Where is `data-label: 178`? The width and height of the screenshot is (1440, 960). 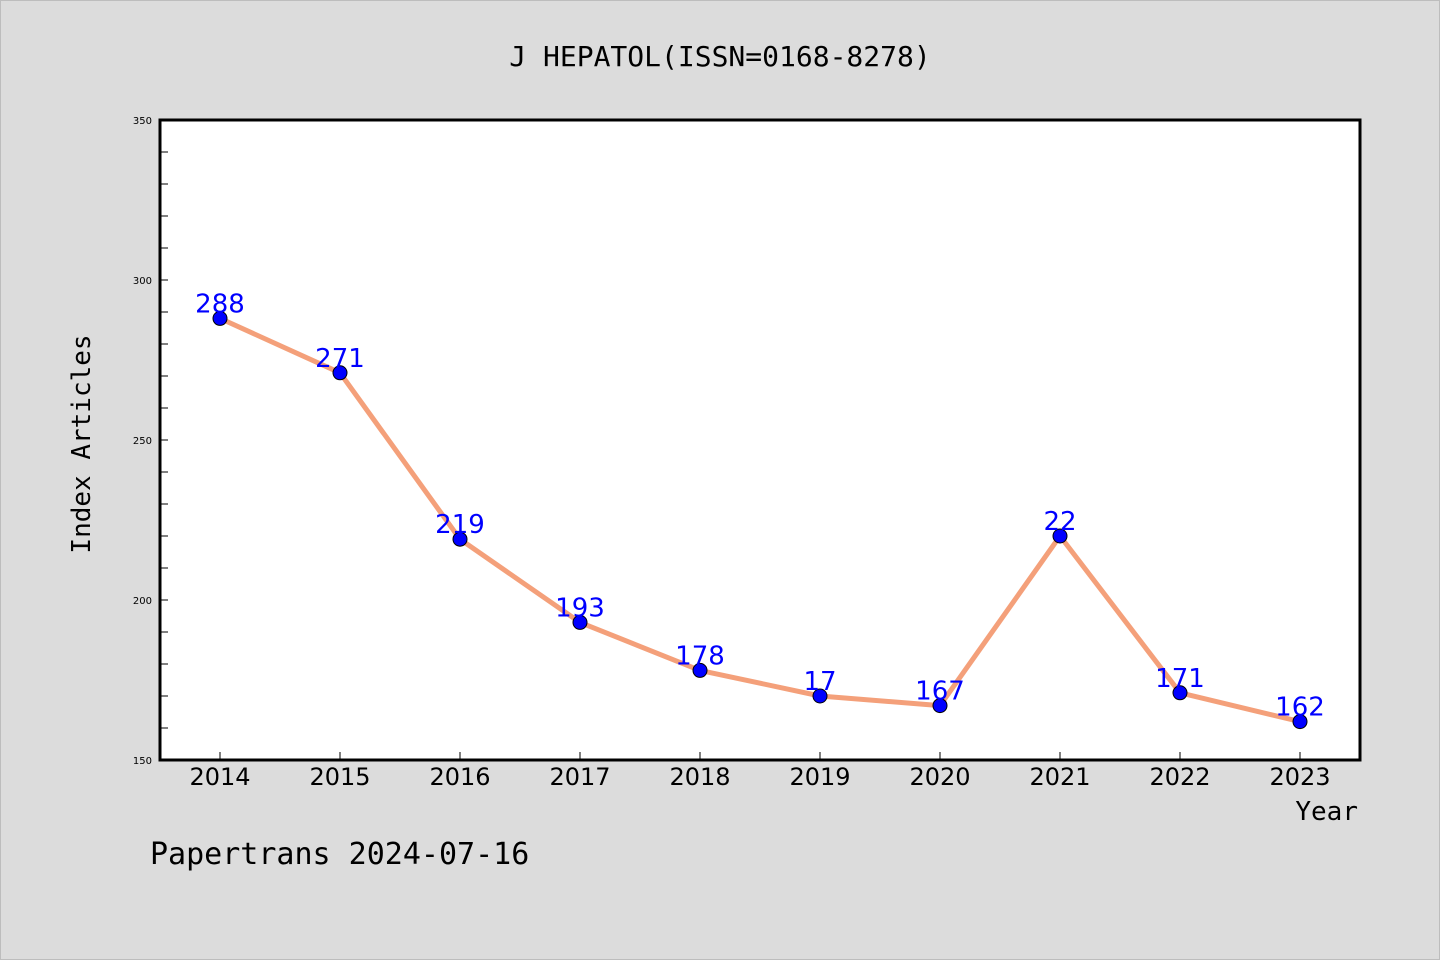
data-label: 178 is located at coordinates (700, 656).